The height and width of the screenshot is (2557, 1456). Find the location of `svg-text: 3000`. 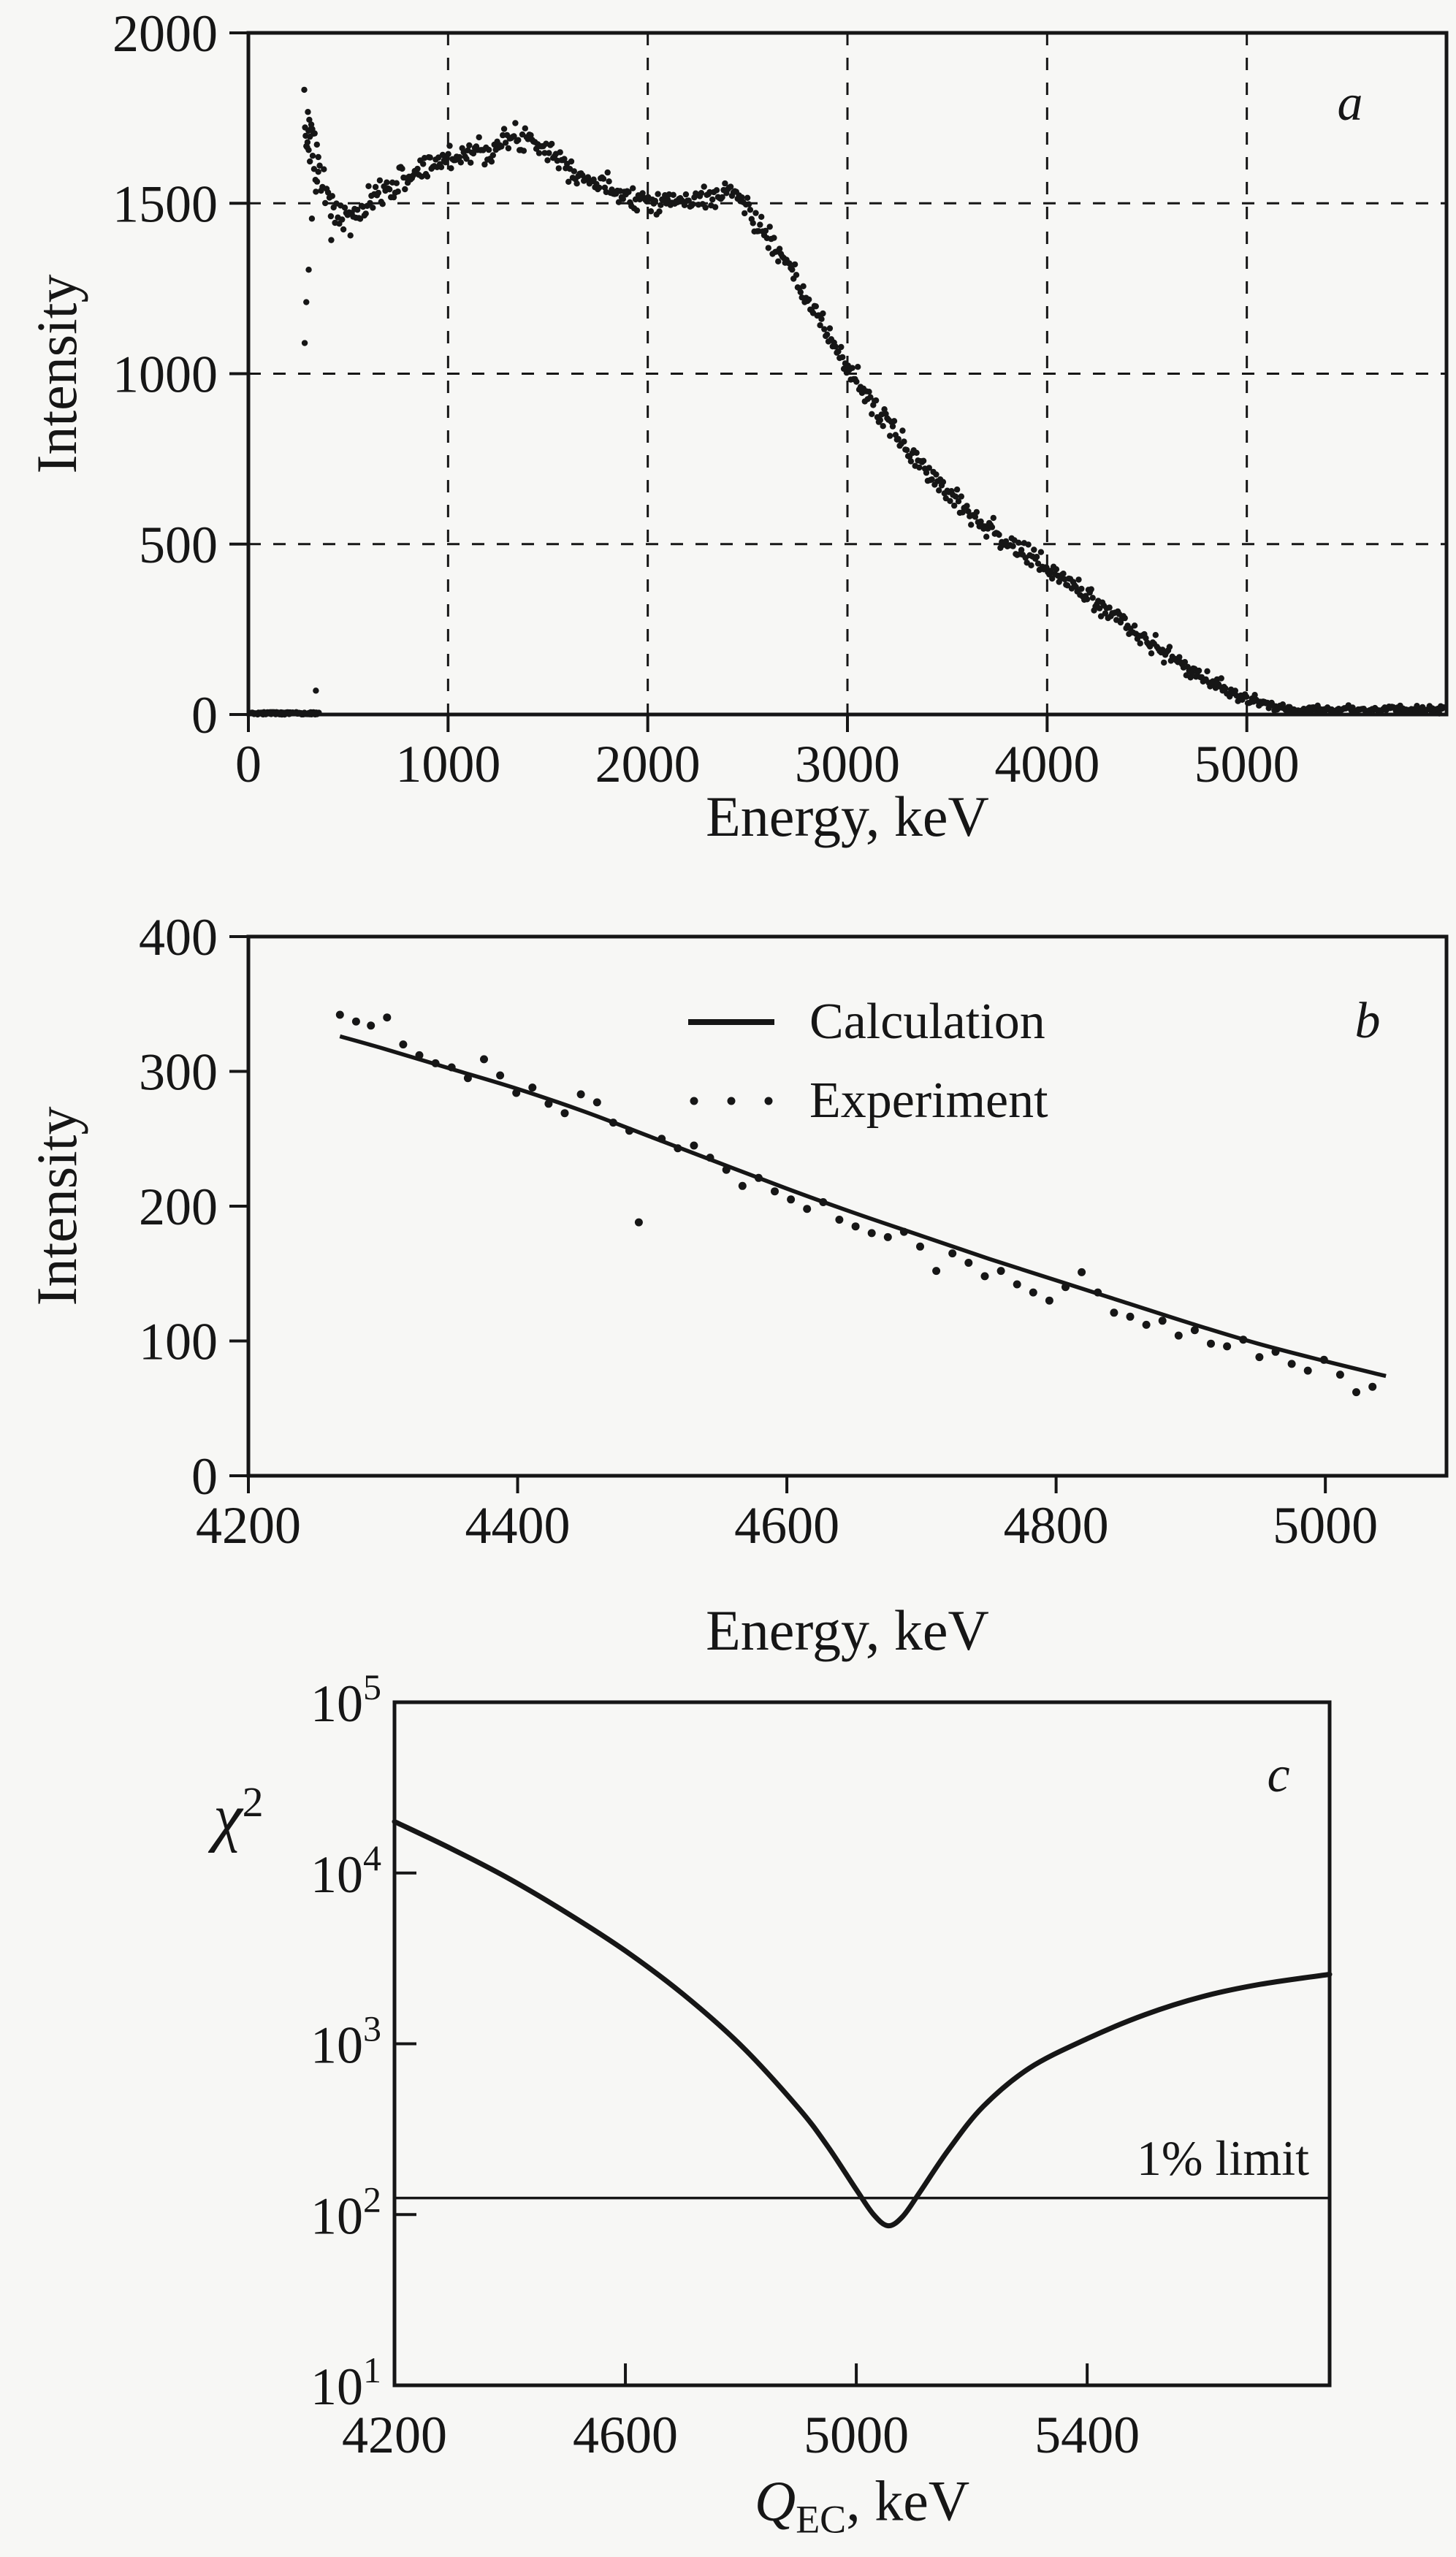

svg-text: 3000 is located at coordinates (847, 764).